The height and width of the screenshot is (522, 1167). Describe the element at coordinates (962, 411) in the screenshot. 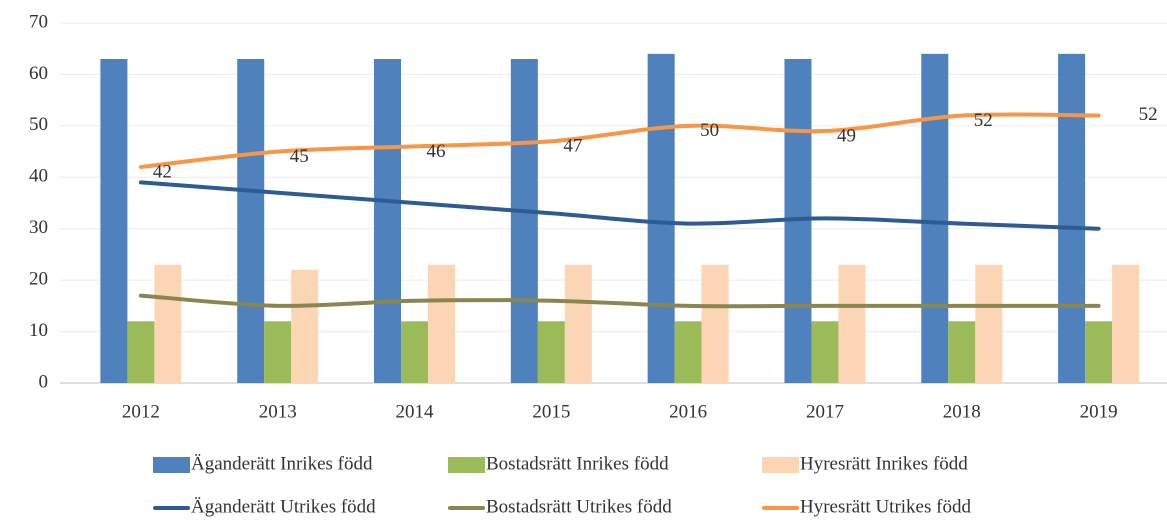

I see `x-tick-label: 2018` at that location.